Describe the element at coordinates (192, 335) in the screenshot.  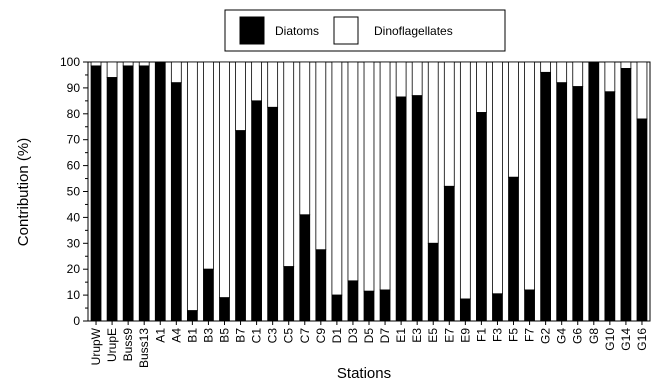
I see `x-tick-label: B1` at that location.